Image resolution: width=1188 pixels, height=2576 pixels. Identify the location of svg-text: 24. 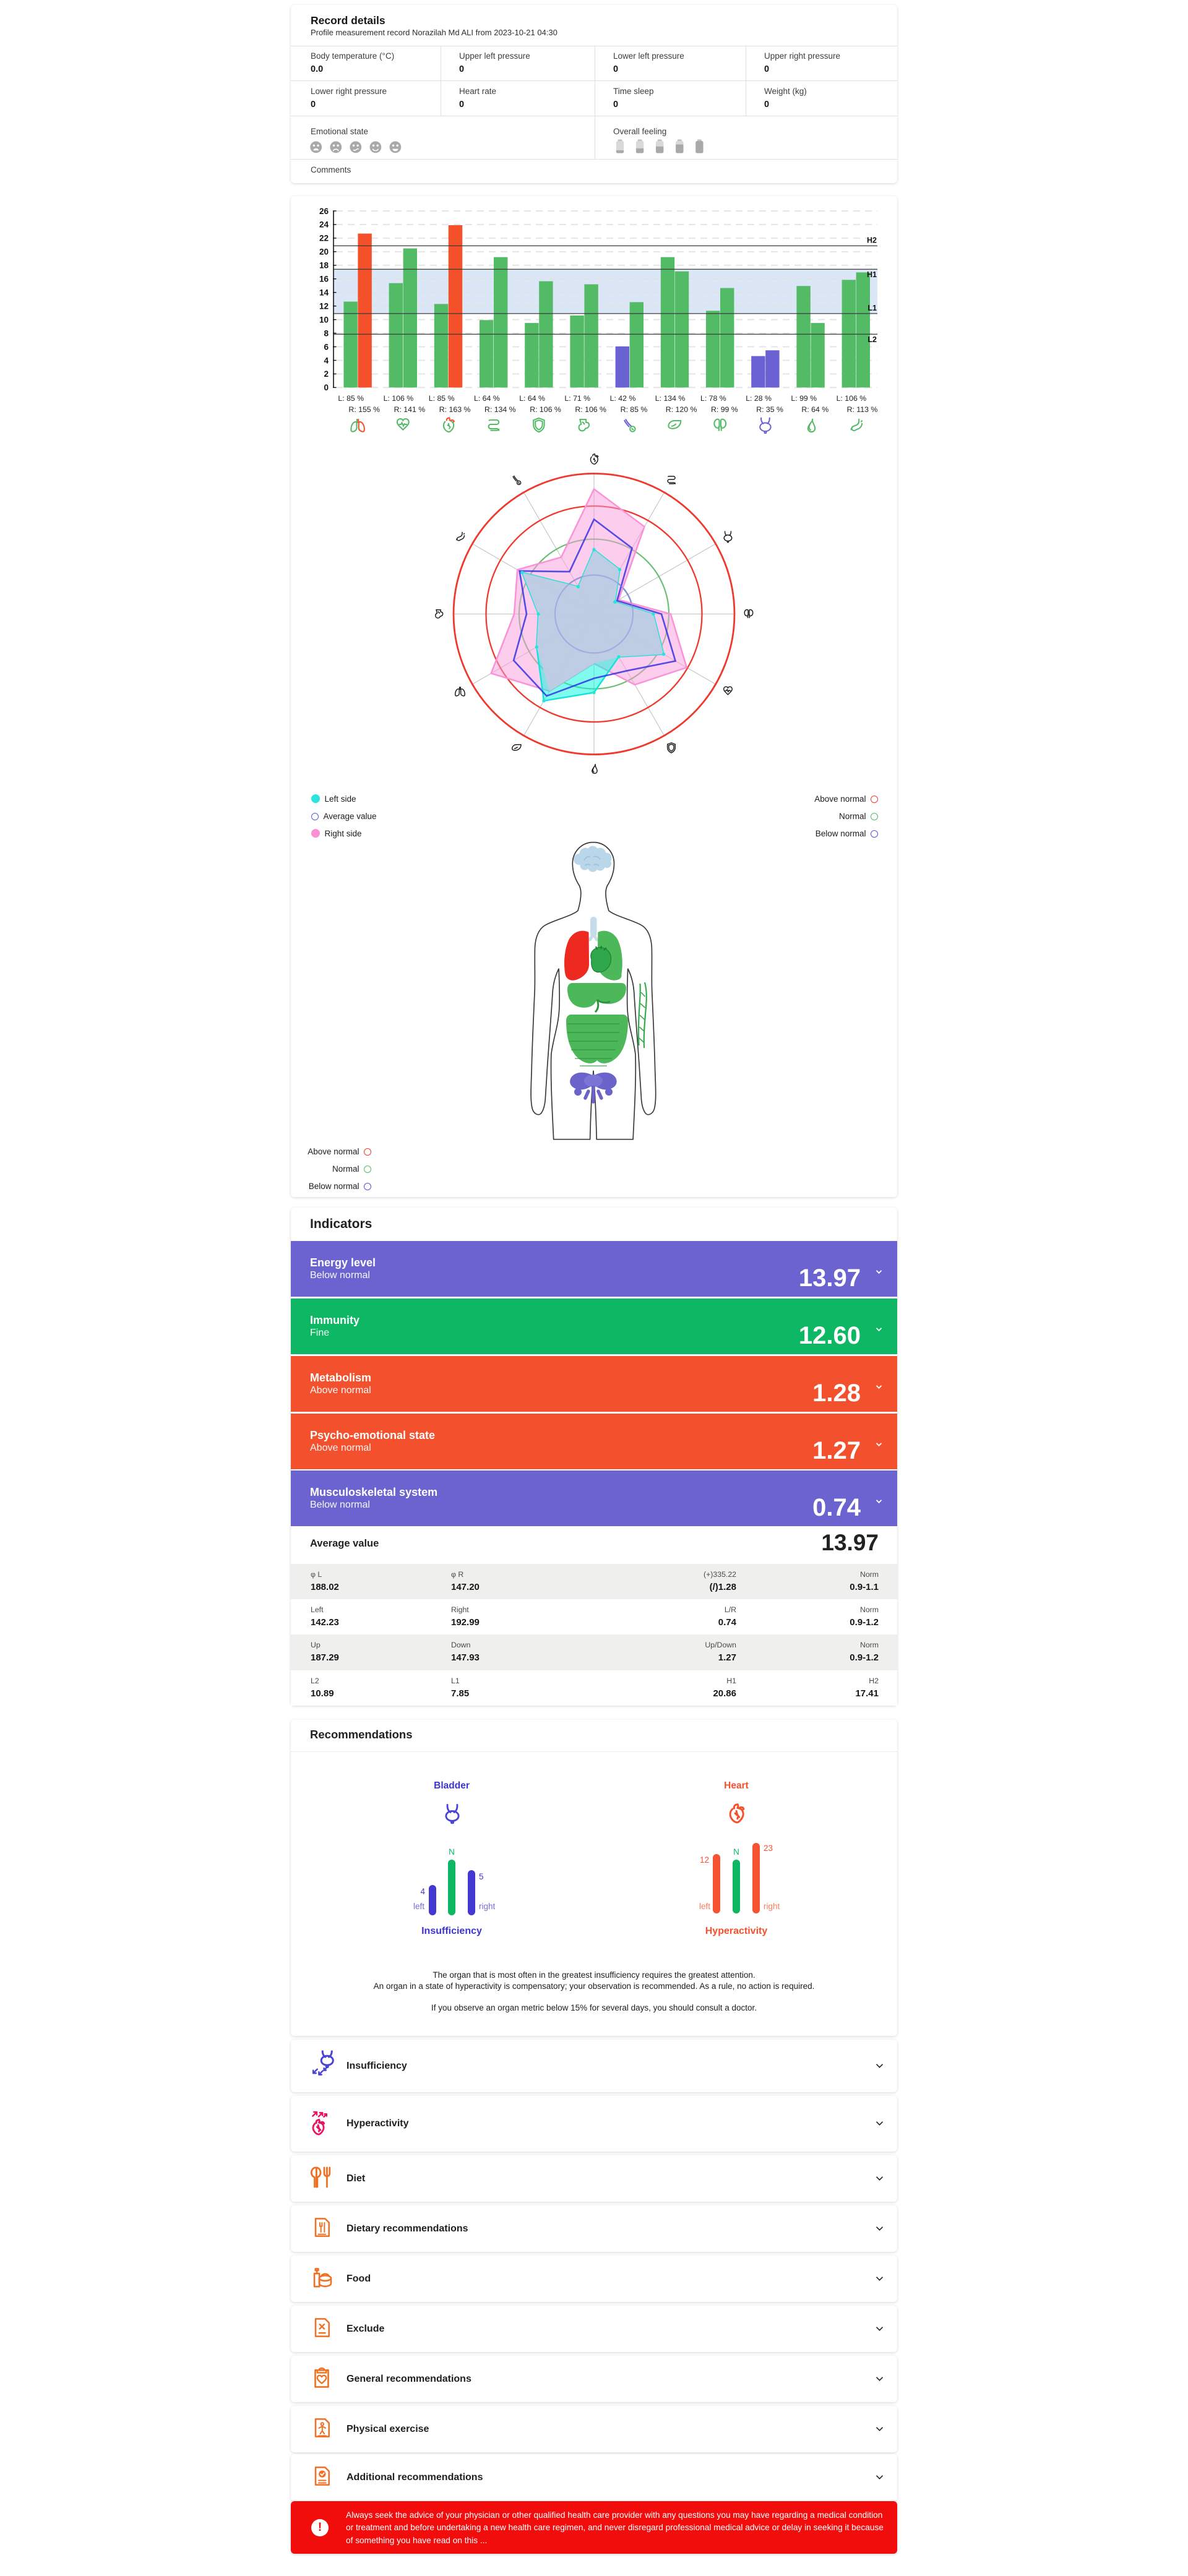
(324, 225).